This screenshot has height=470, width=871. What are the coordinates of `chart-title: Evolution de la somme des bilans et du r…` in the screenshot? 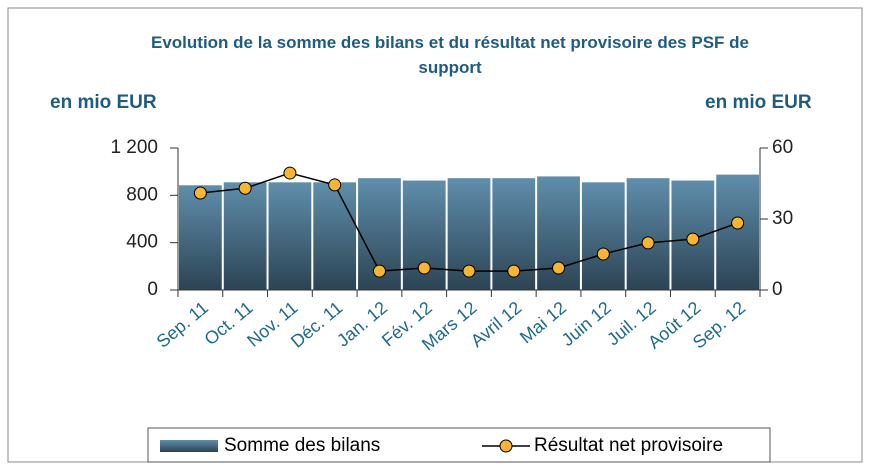 It's located at (450, 55).